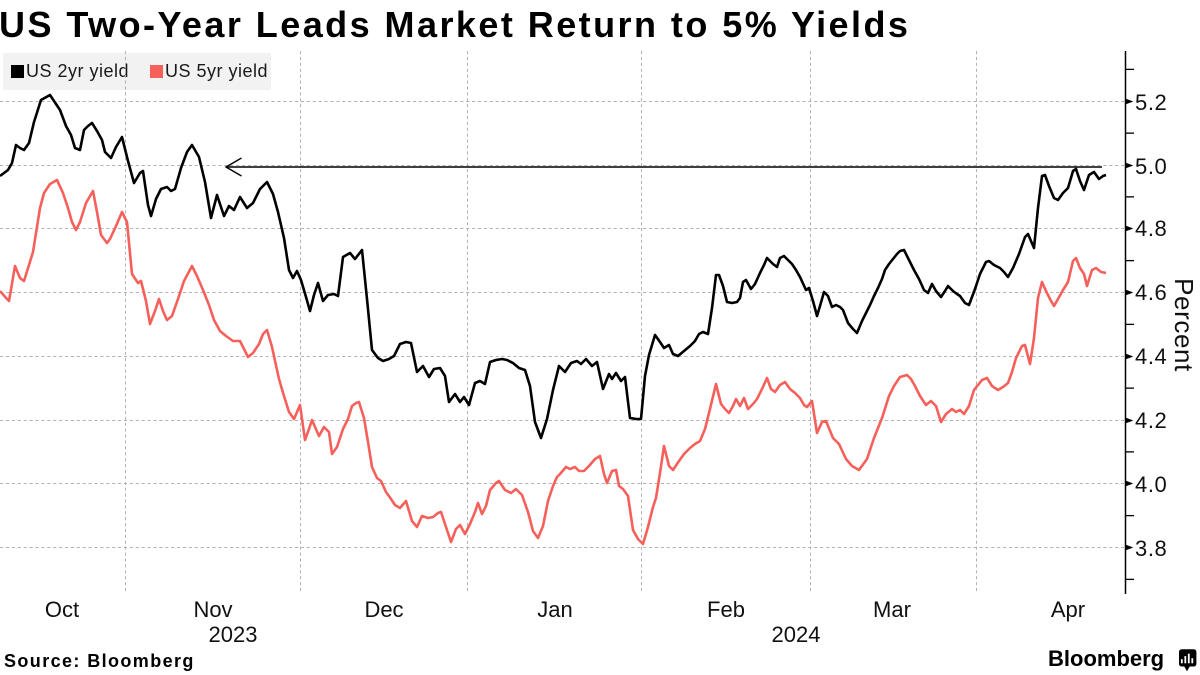  I want to click on svg-text: 4.4, so click(1151, 356).